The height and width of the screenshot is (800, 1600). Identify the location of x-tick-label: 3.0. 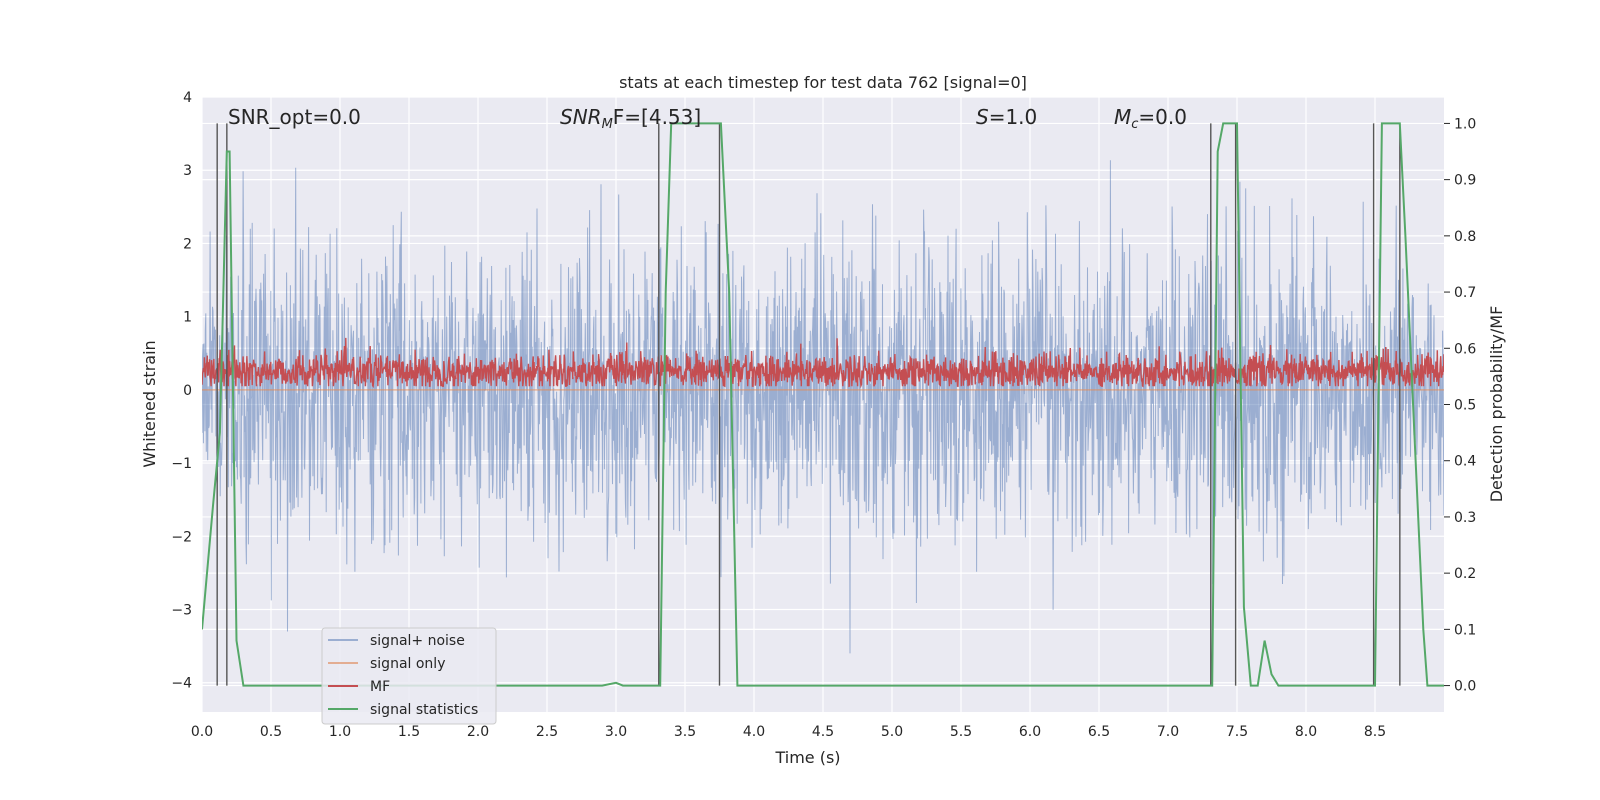
(616, 732).